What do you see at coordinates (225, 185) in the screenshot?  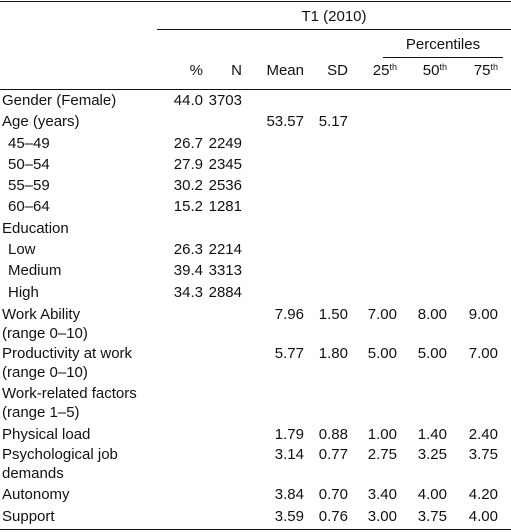 I see `table-cell: 2536` at bounding box center [225, 185].